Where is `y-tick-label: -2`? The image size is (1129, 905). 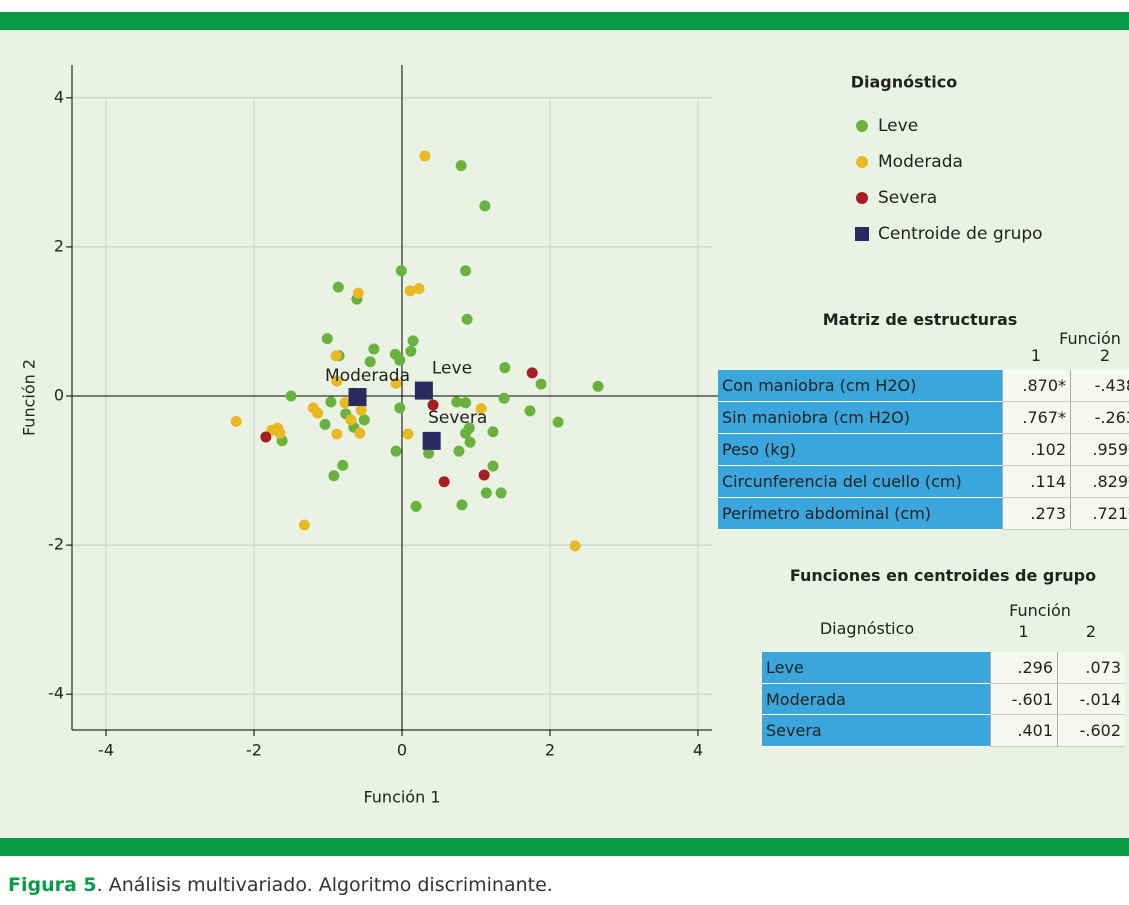
y-tick-label: -2 is located at coordinates (56, 544).